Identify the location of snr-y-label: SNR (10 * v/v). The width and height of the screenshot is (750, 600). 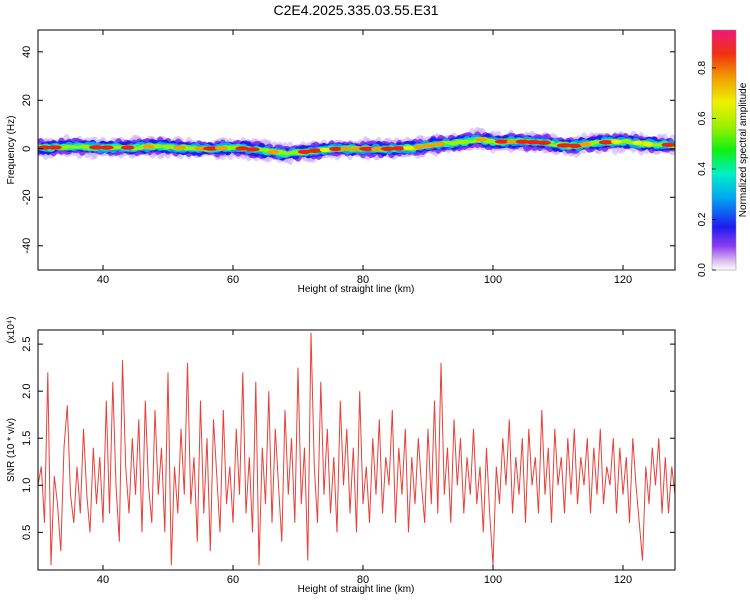
(11, 450).